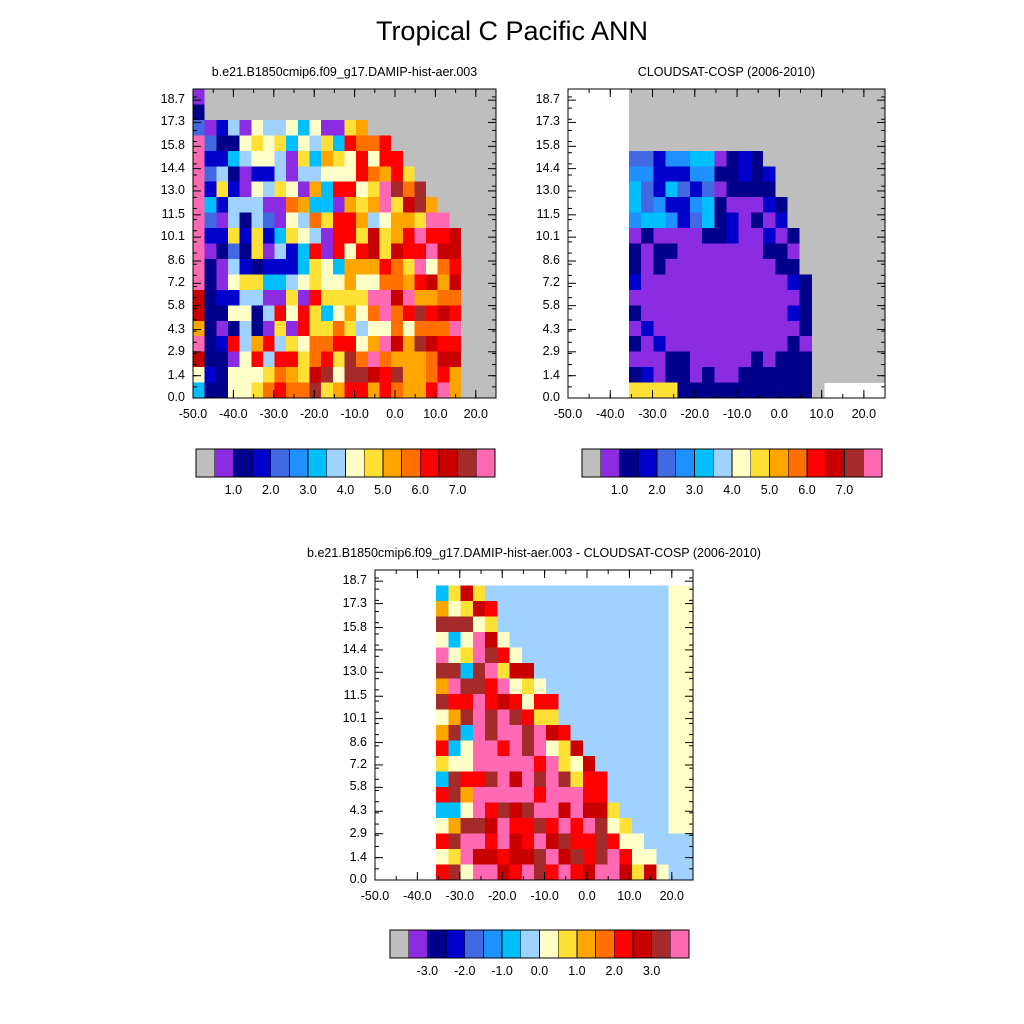 This screenshot has width=1024, height=1024. What do you see at coordinates (695, 414) in the screenshot?
I see `panel2-xtick-label: -20.0` at bounding box center [695, 414].